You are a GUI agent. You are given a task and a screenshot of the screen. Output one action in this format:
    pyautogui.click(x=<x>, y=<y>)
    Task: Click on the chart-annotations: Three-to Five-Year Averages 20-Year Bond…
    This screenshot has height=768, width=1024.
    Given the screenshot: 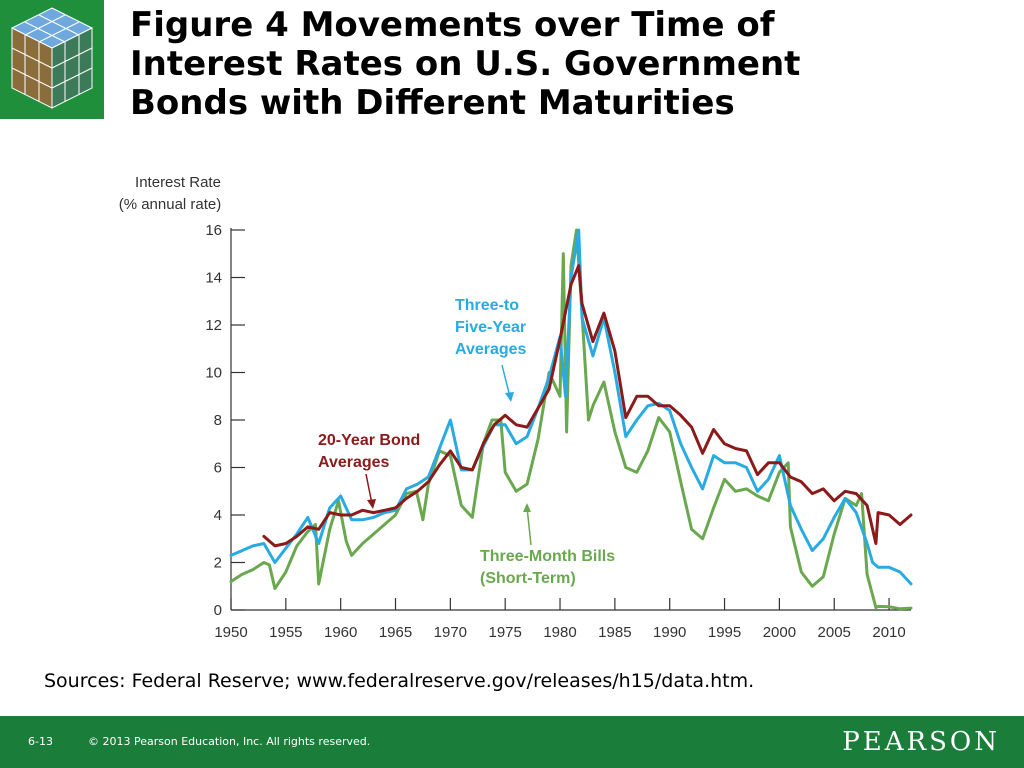 What is the action you would take?
    pyautogui.click(x=466, y=442)
    